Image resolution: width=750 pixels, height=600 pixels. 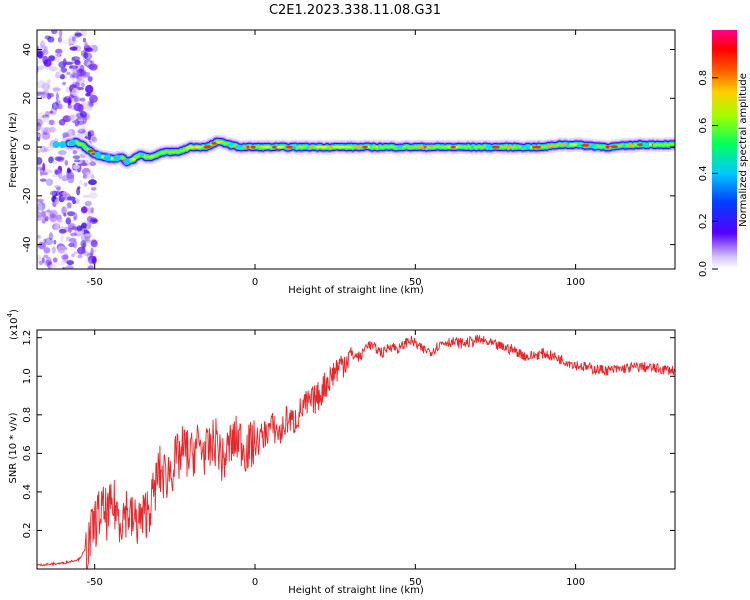 I want to click on snr-multiplier: (x104), so click(x=13, y=324).